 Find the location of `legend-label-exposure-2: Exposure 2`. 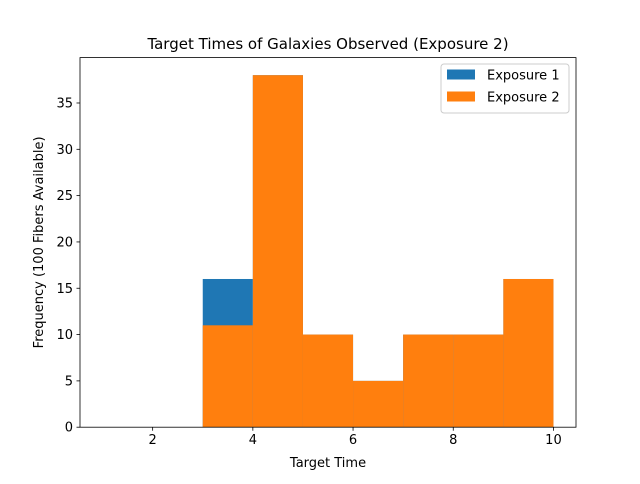

legend-label-exposure-2: Exposure 2 is located at coordinates (523, 98).